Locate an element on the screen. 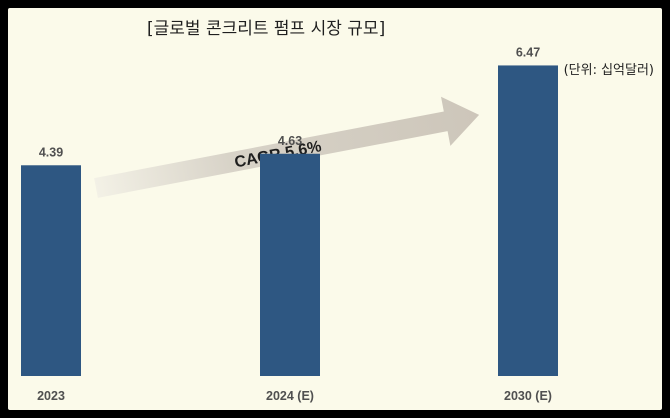 This screenshot has height=418, width=670. unit-label: (단위: 십억달러) is located at coordinates (609, 70).